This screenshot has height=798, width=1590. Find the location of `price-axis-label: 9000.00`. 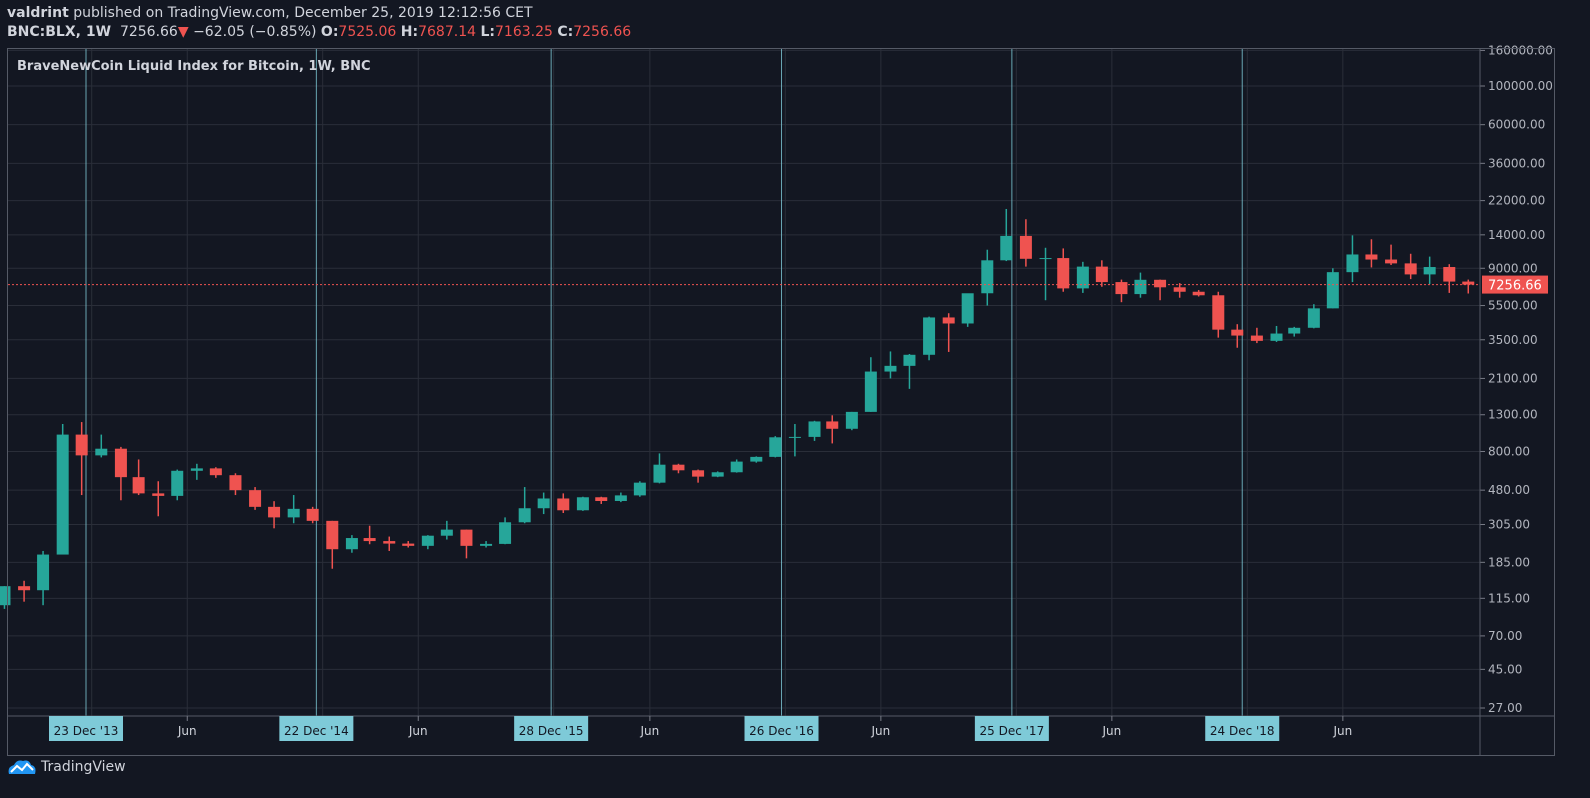

price-axis-label: 9000.00 is located at coordinates (1513, 268).